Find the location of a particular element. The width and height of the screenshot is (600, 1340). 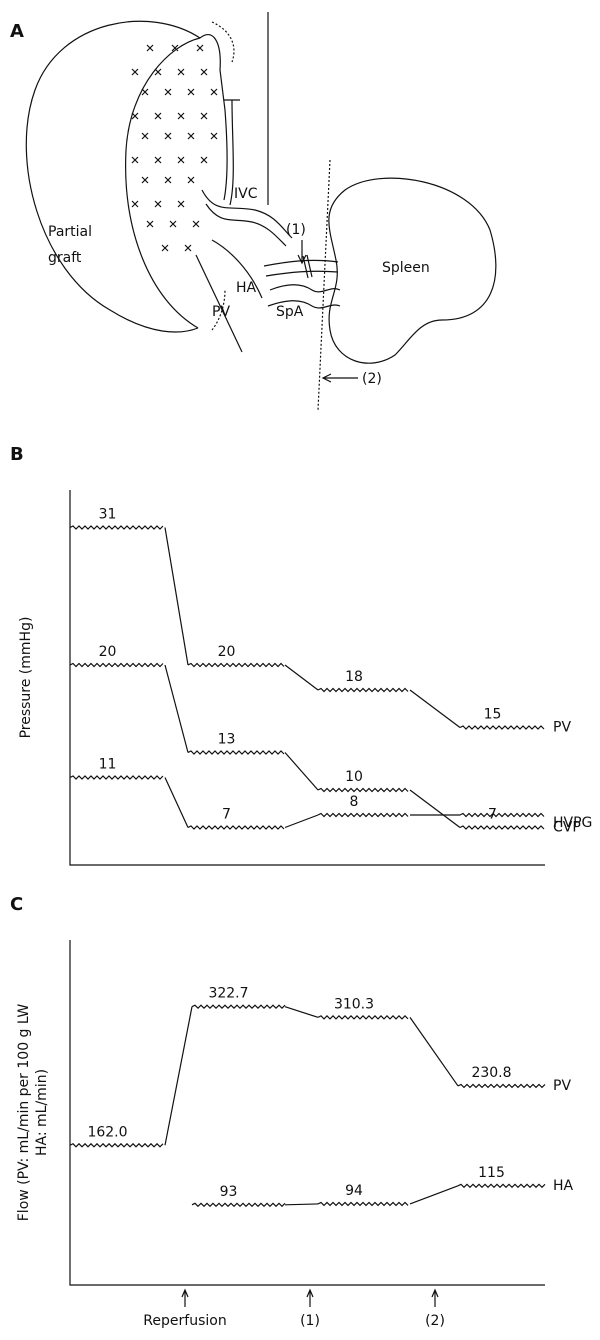

label: (1) is located at coordinates (296, 230).